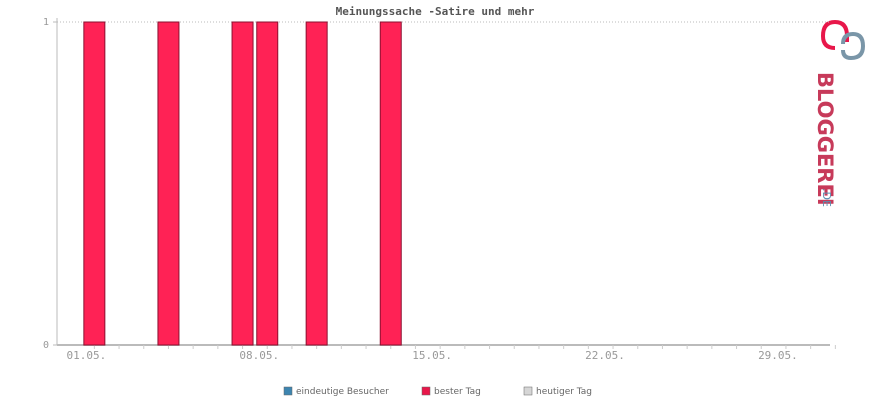 The height and width of the screenshot is (400, 870). What do you see at coordinates (826, 197) in the screenshot?
I see `logo-suffix: .DE` at bounding box center [826, 197].